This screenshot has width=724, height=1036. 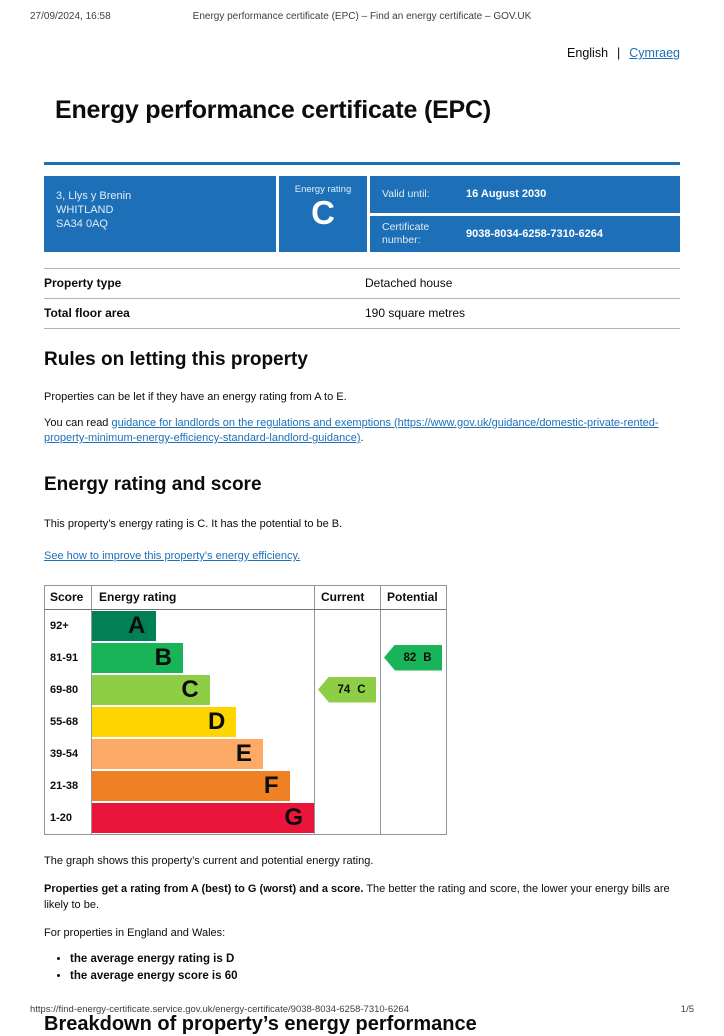 What do you see at coordinates (177, 753) in the screenshot?
I see `band-bar-e: E` at bounding box center [177, 753].